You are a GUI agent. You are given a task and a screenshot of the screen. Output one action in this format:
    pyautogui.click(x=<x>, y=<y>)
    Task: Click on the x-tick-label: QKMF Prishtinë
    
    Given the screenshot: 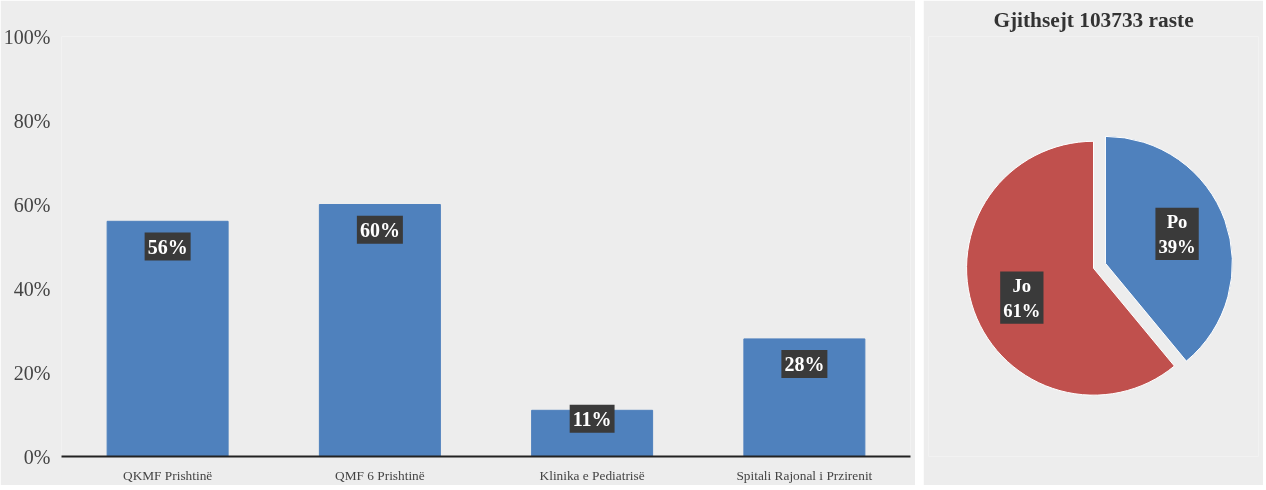 What is the action you would take?
    pyautogui.click(x=168, y=475)
    